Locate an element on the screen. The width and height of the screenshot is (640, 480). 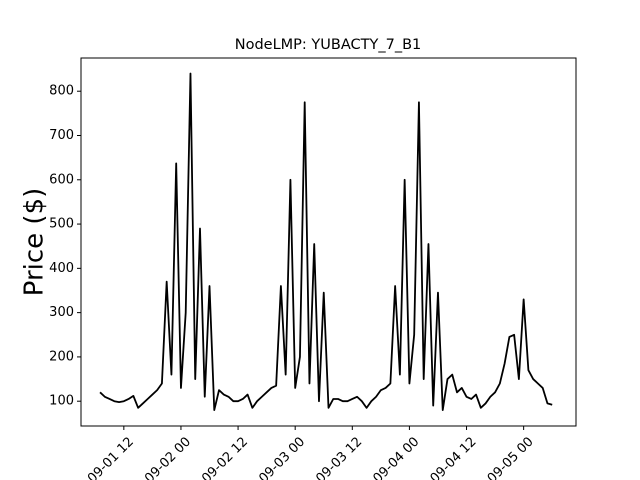
y-axis-label: Price ($) is located at coordinates (35, 242).